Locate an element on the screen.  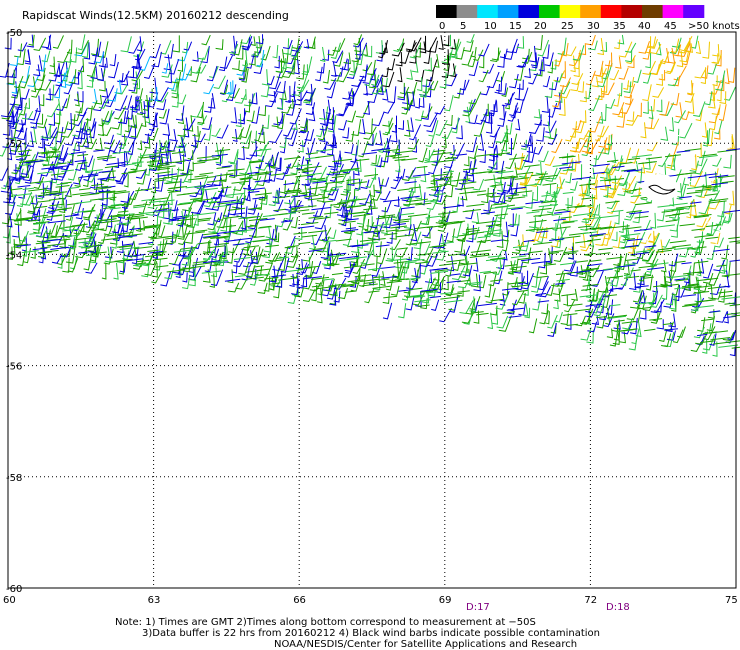
latitude-label: -58 is located at coordinates (14, 478).